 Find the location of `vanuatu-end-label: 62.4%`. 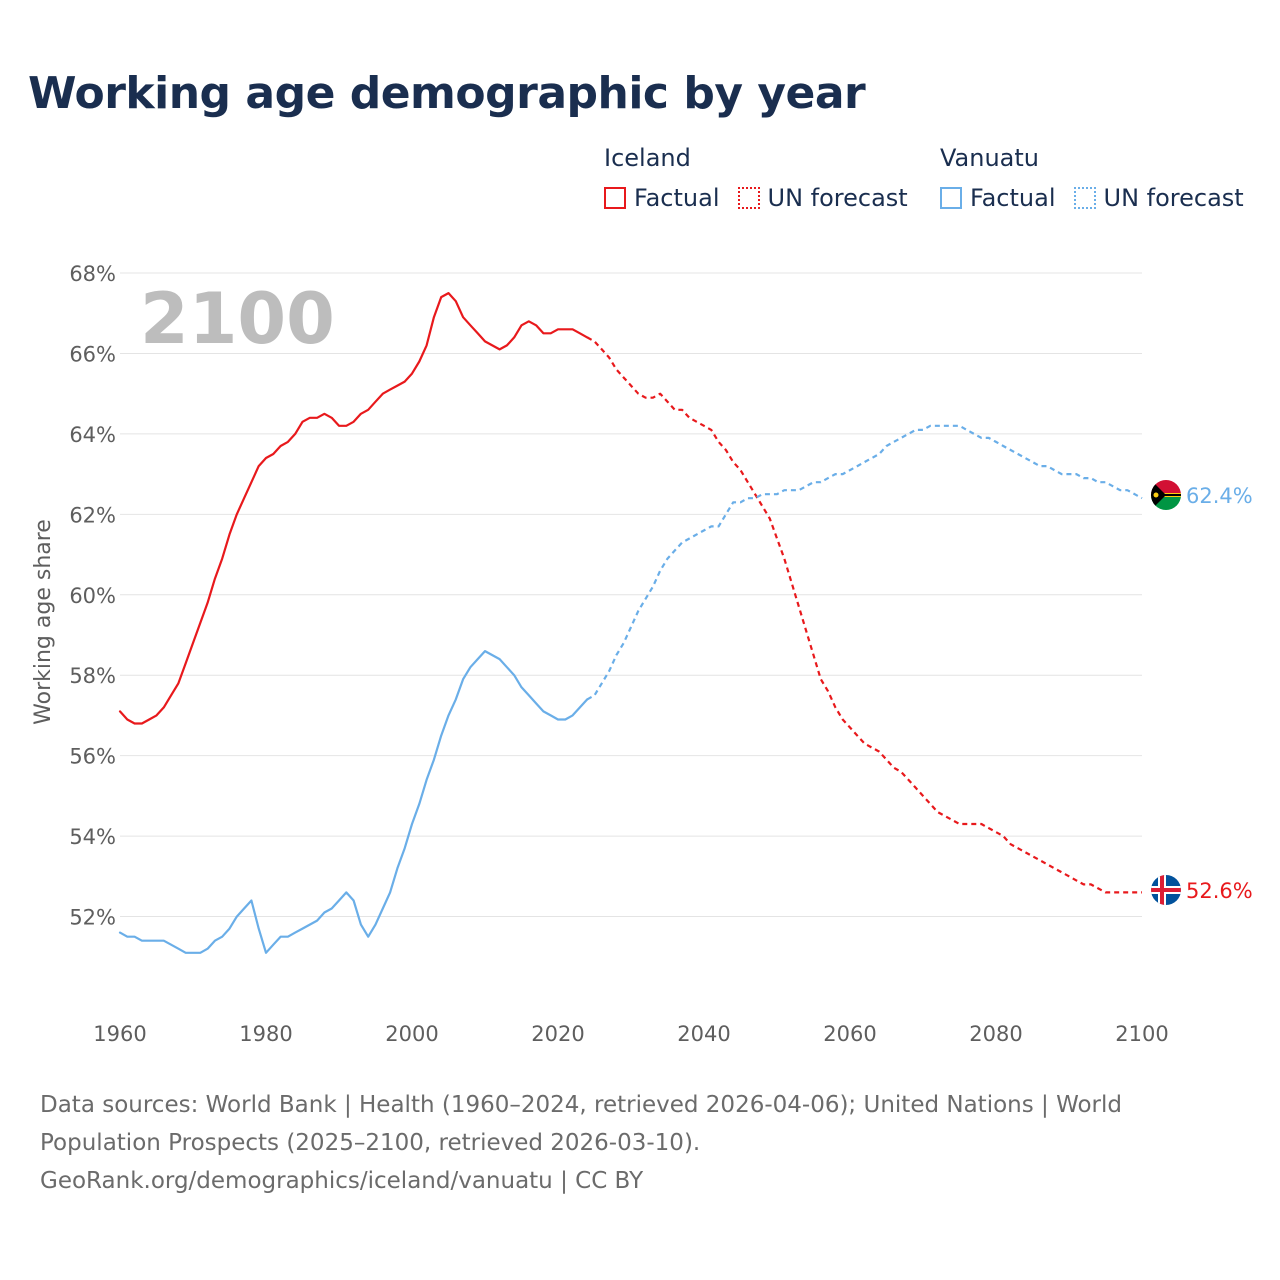

vanuatu-end-label: 62.4% is located at coordinates (1219, 496).